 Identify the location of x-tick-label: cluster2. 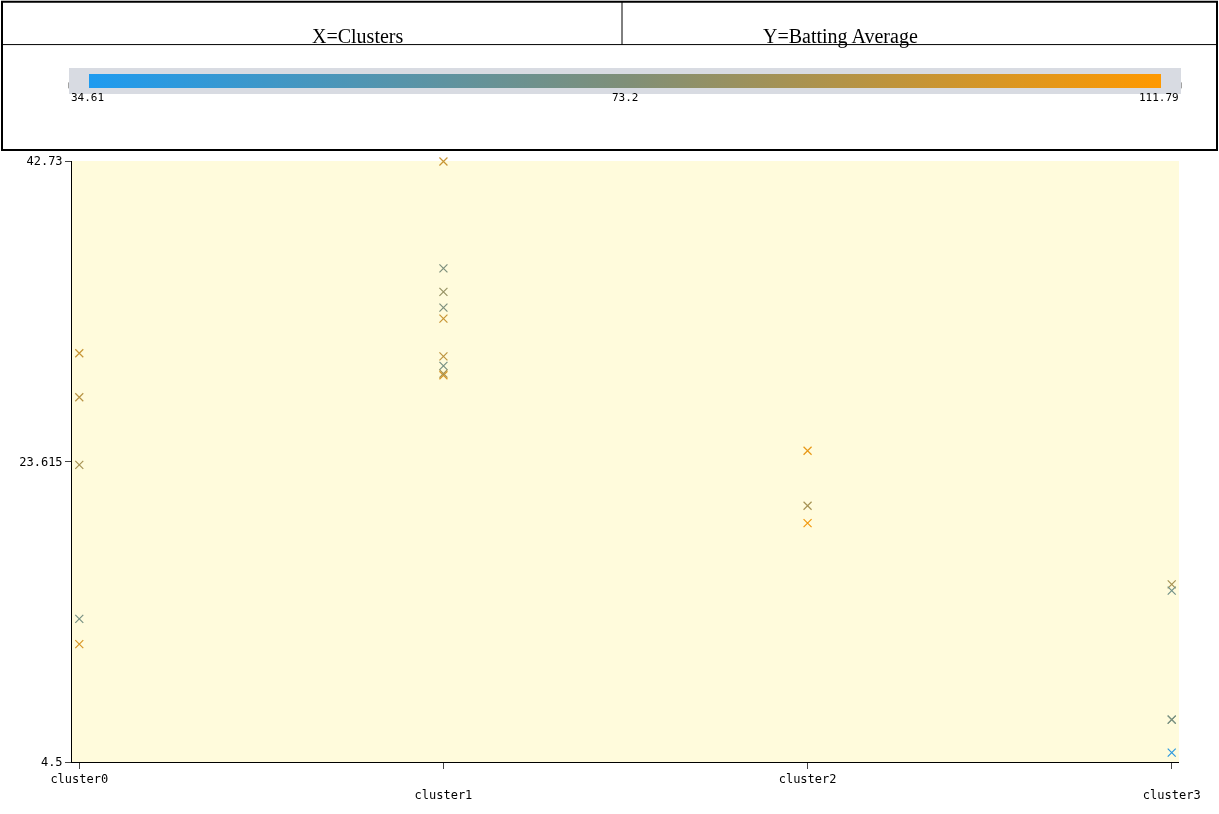
(807, 779).